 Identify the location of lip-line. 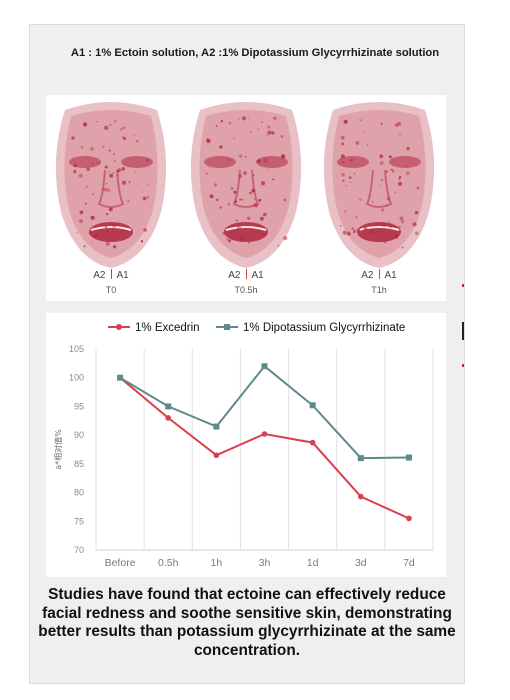
(246, 228).